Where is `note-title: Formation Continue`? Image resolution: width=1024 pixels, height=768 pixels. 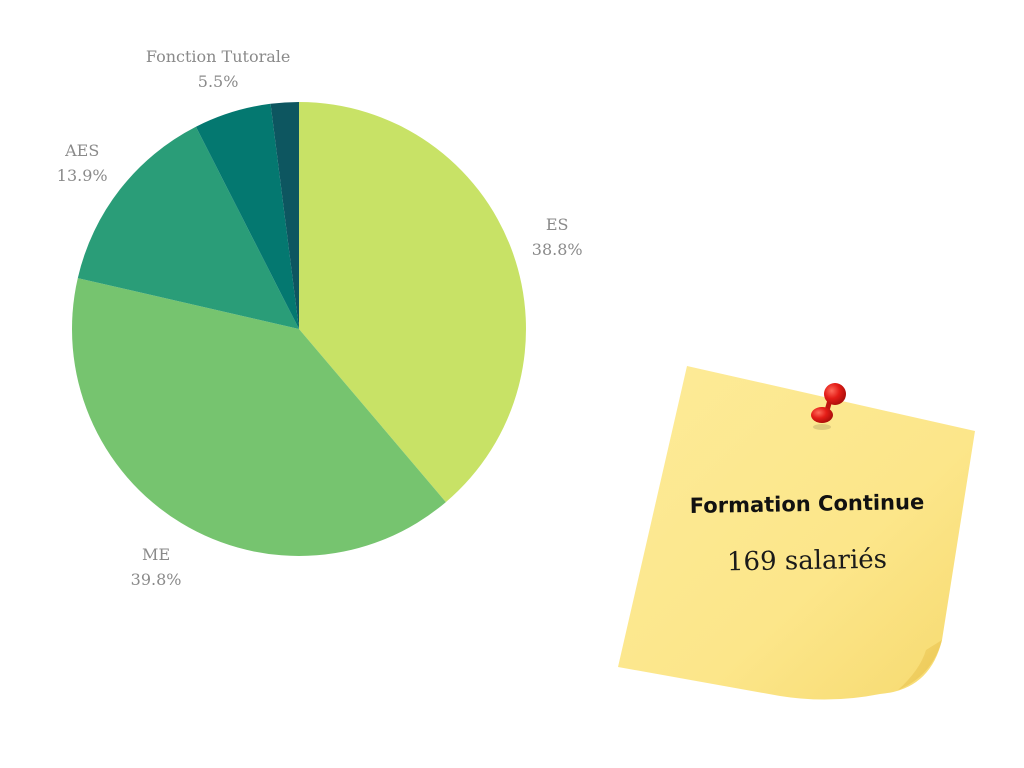
note-title: Formation Continue is located at coordinates (807, 504).